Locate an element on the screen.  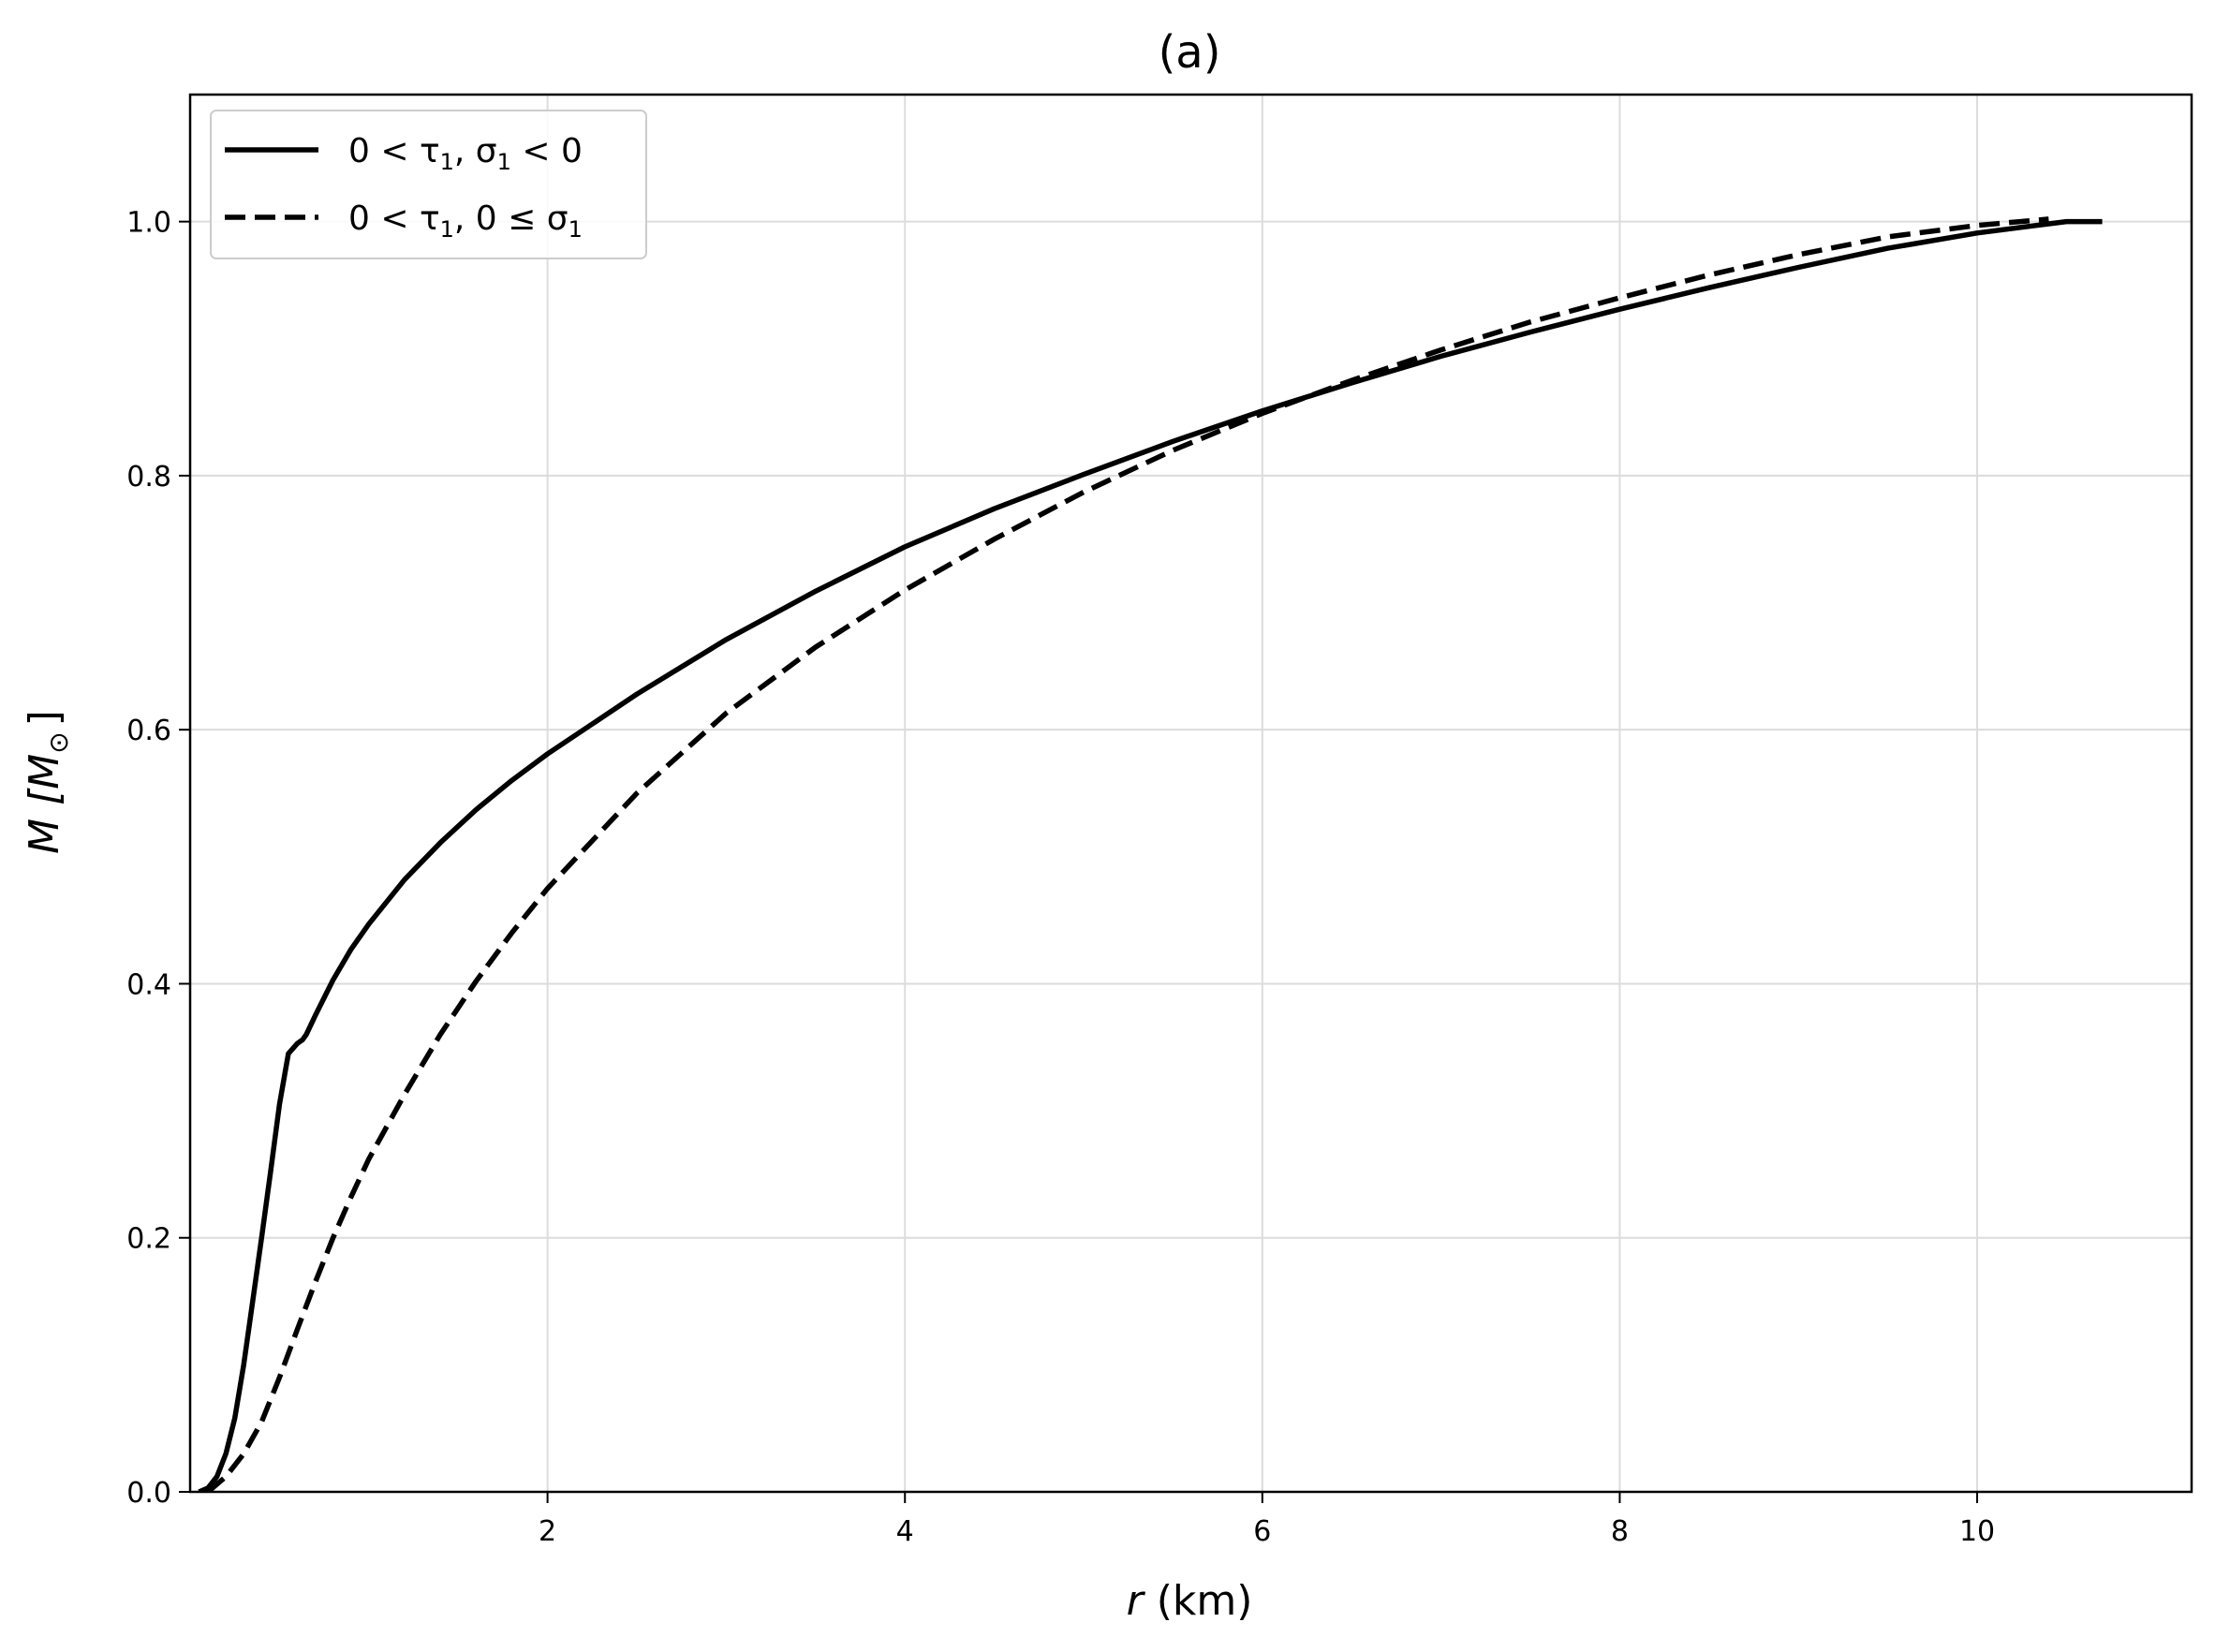
legend-0-sub-1: 1 is located at coordinates (447, 162).